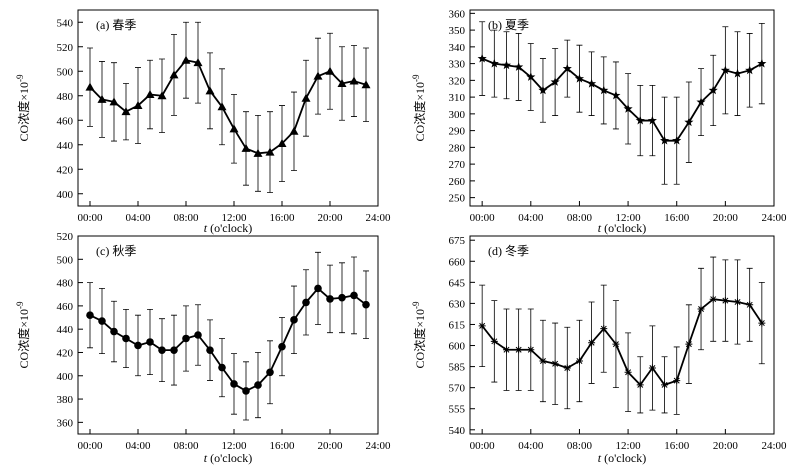  I want to click on panel-label: (a) 春季, so click(116, 25).